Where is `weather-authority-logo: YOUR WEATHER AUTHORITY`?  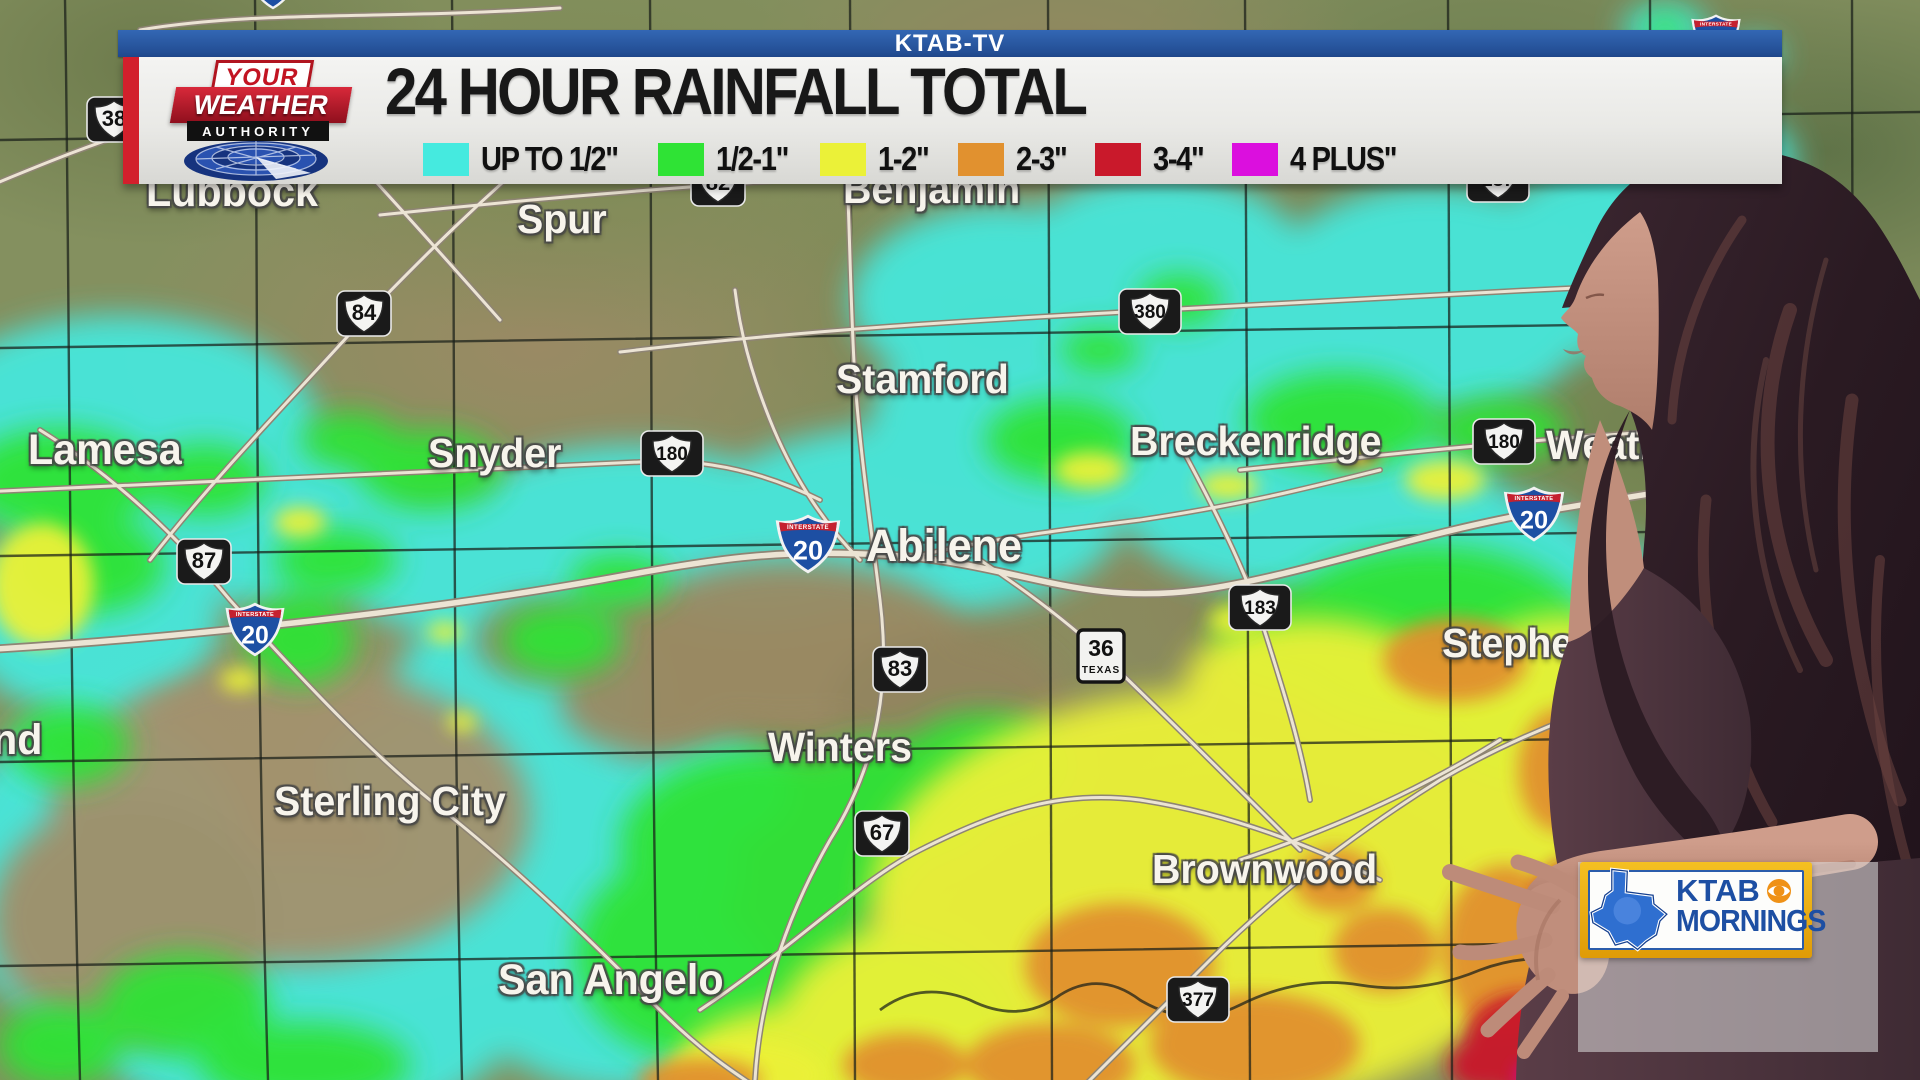 weather-authority-logo: YOUR WEATHER AUTHORITY is located at coordinates (256, 121).